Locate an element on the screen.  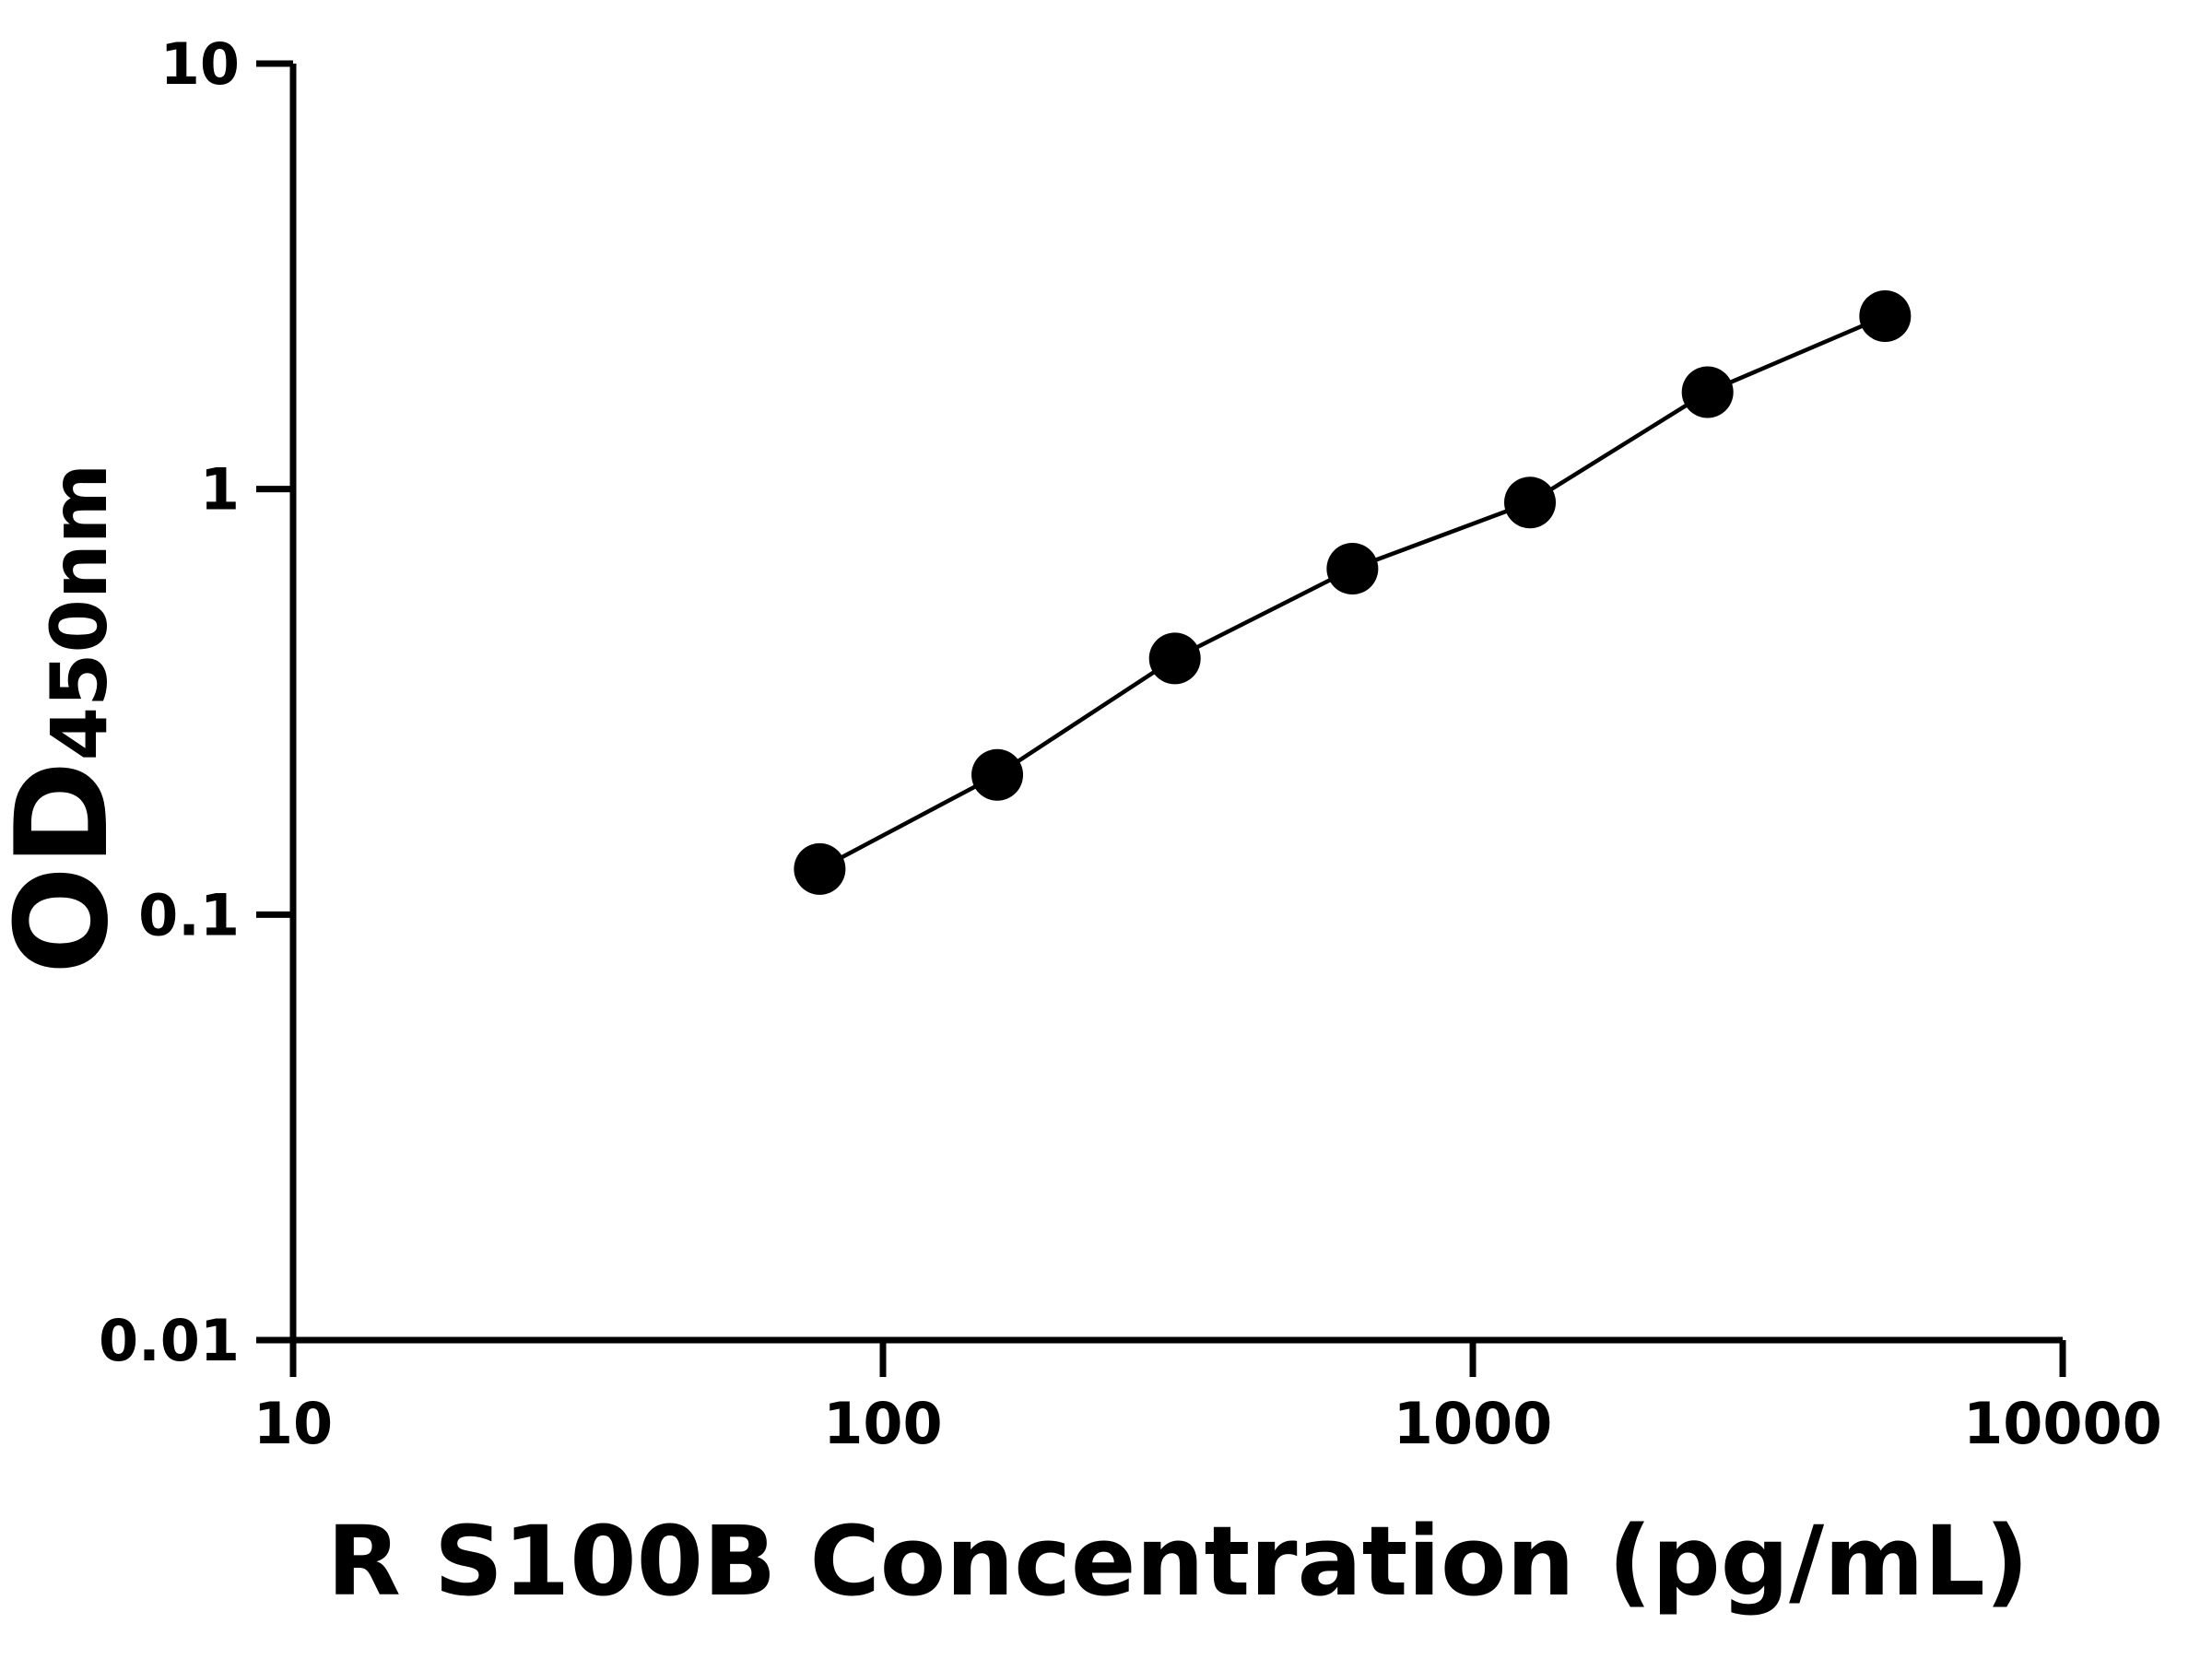
x-axis-label: R S100B Concentration (pg/mL) is located at coordinates (1178, 1561).